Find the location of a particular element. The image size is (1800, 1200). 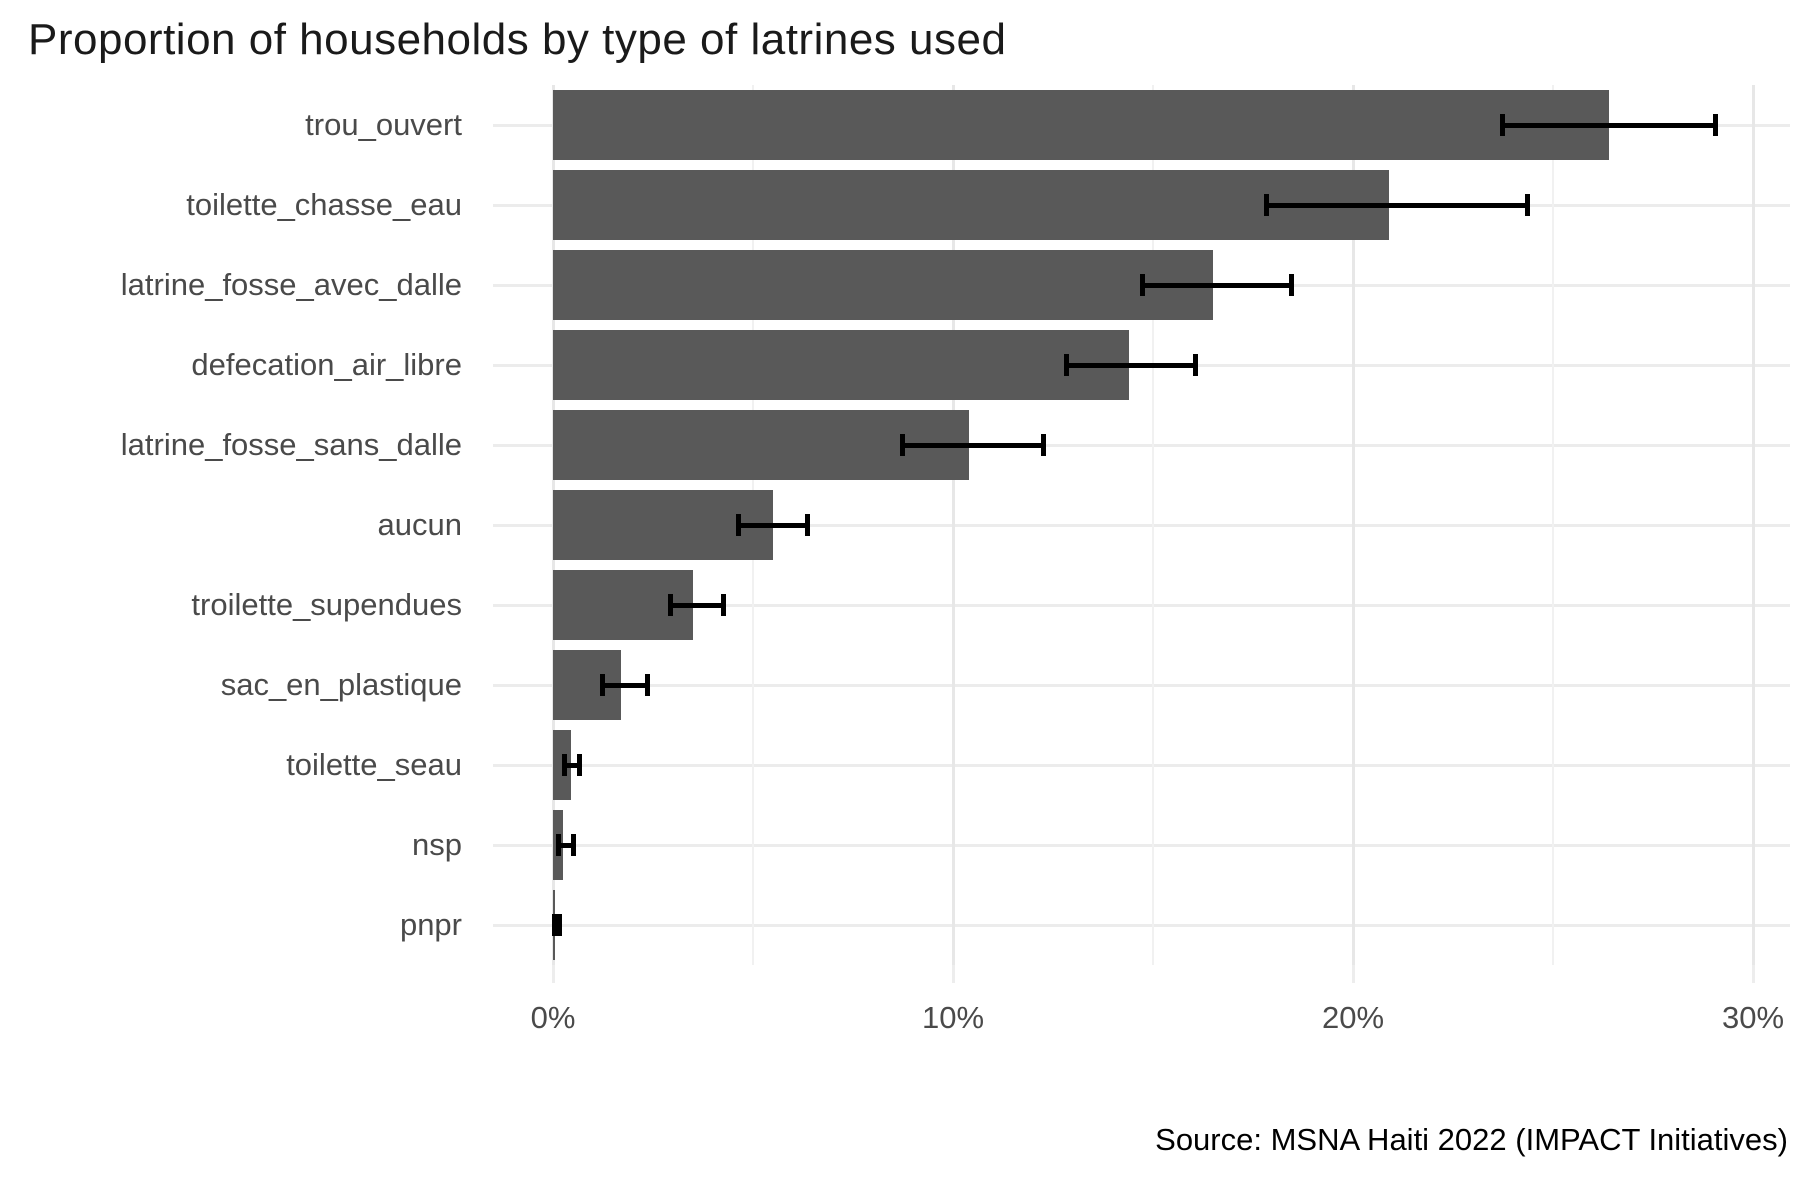

category-label: trou_ouvert is located at coordinates (383, 124).